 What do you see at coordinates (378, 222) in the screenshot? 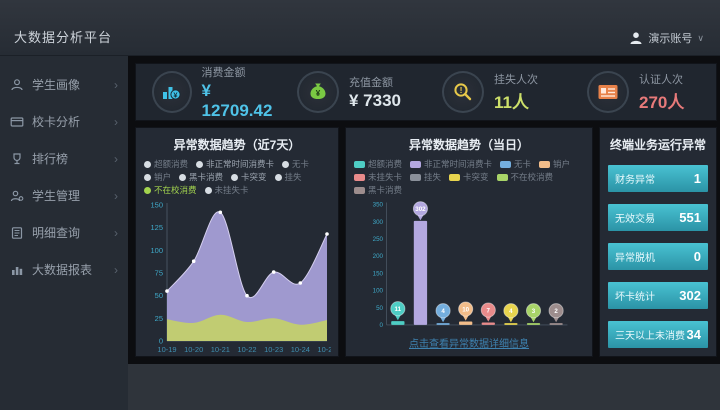
I see `svg-text: 300` at bounding box center [378, 222].